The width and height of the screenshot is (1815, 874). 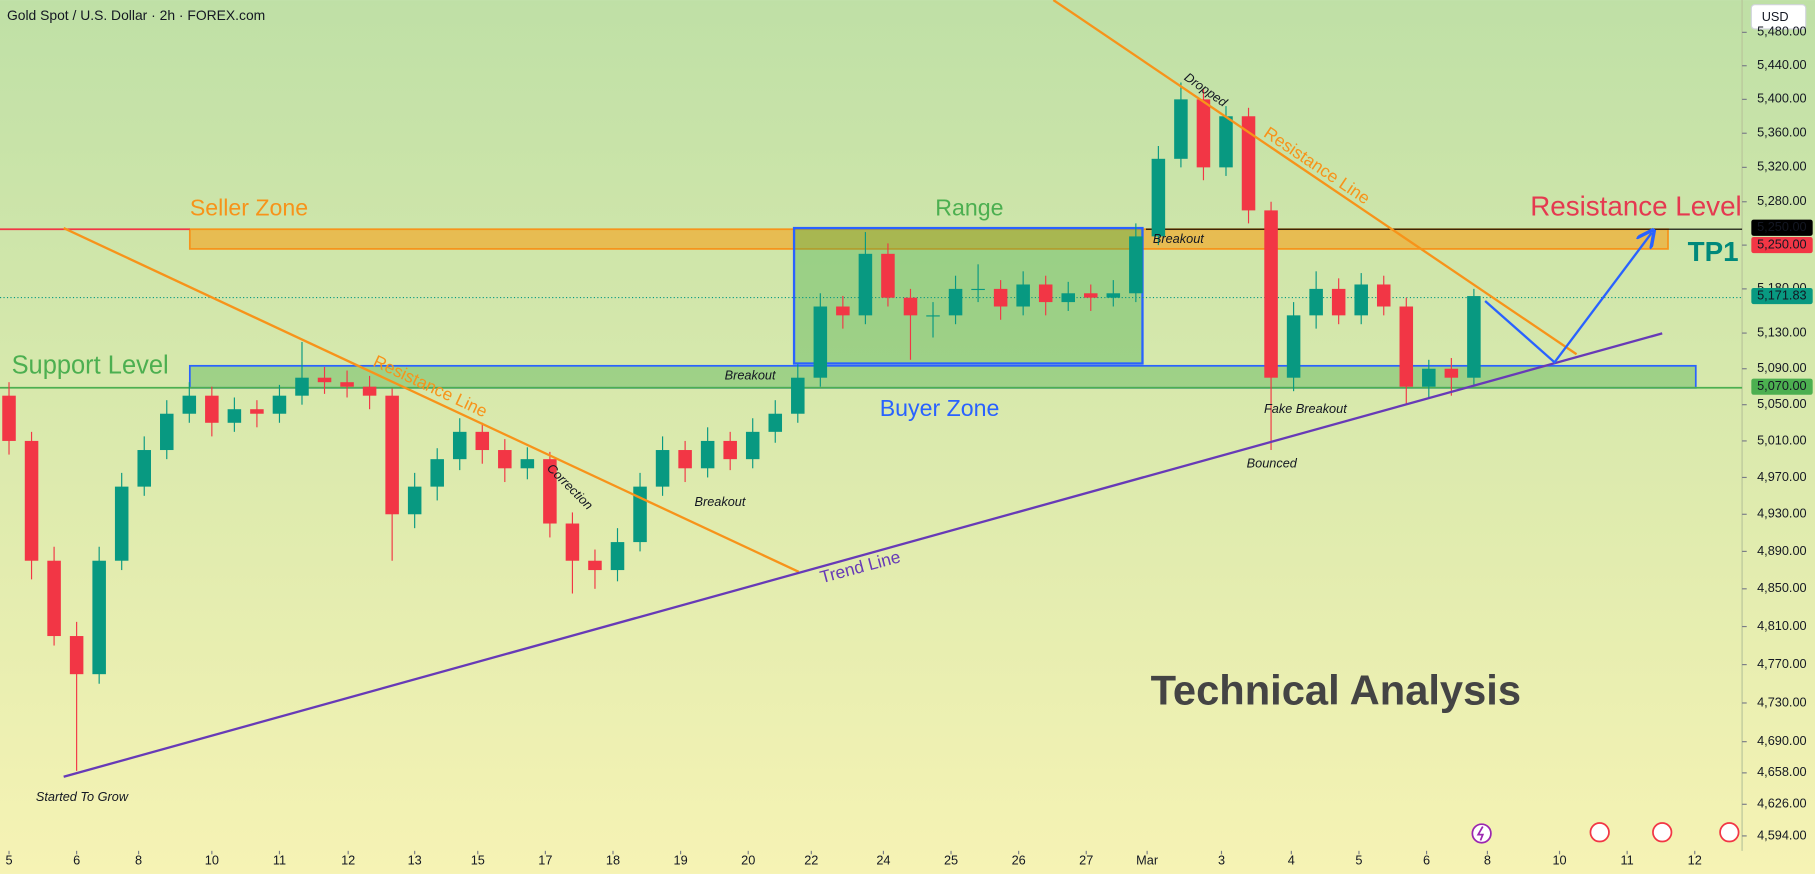 What do you see at coordinates (1782, 132) in the screenshot?
I see `y-tick-label: 5,360.00` at bounding box center [1782, 132].